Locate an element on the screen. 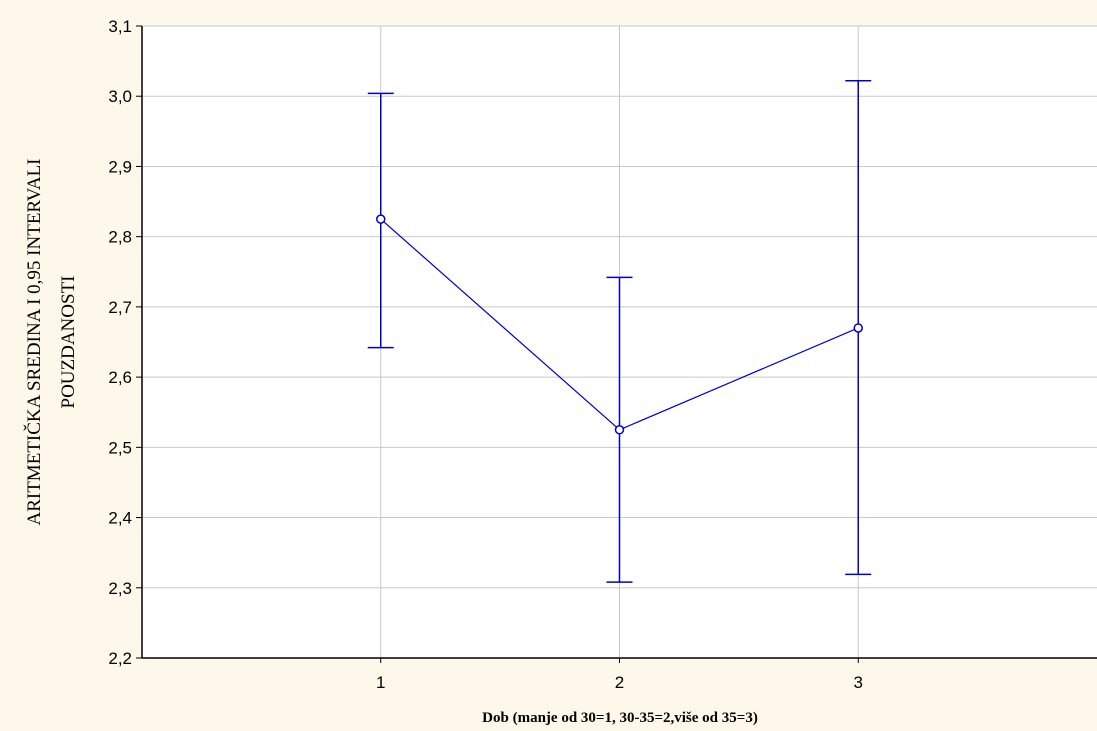  y-tick-label: 2,4 is located at coordinates (120, 518).